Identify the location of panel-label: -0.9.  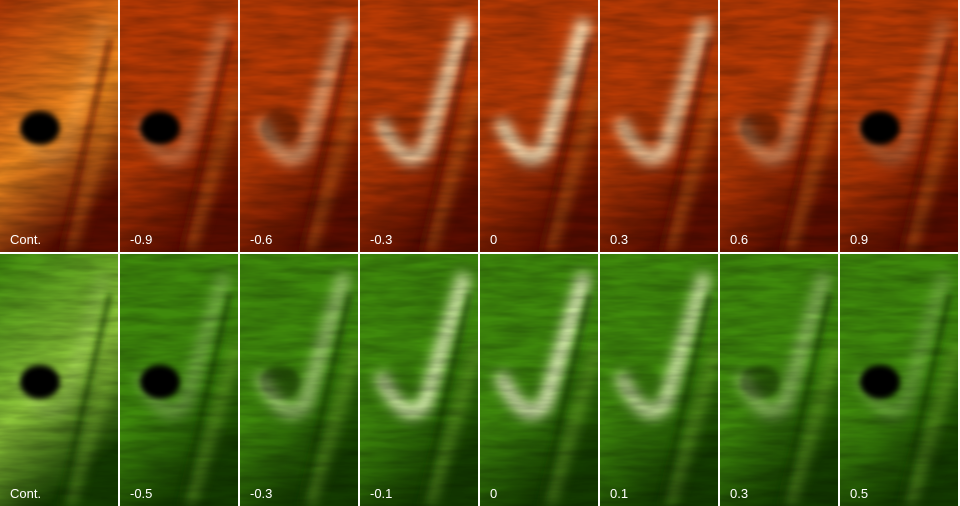
(141, 239).